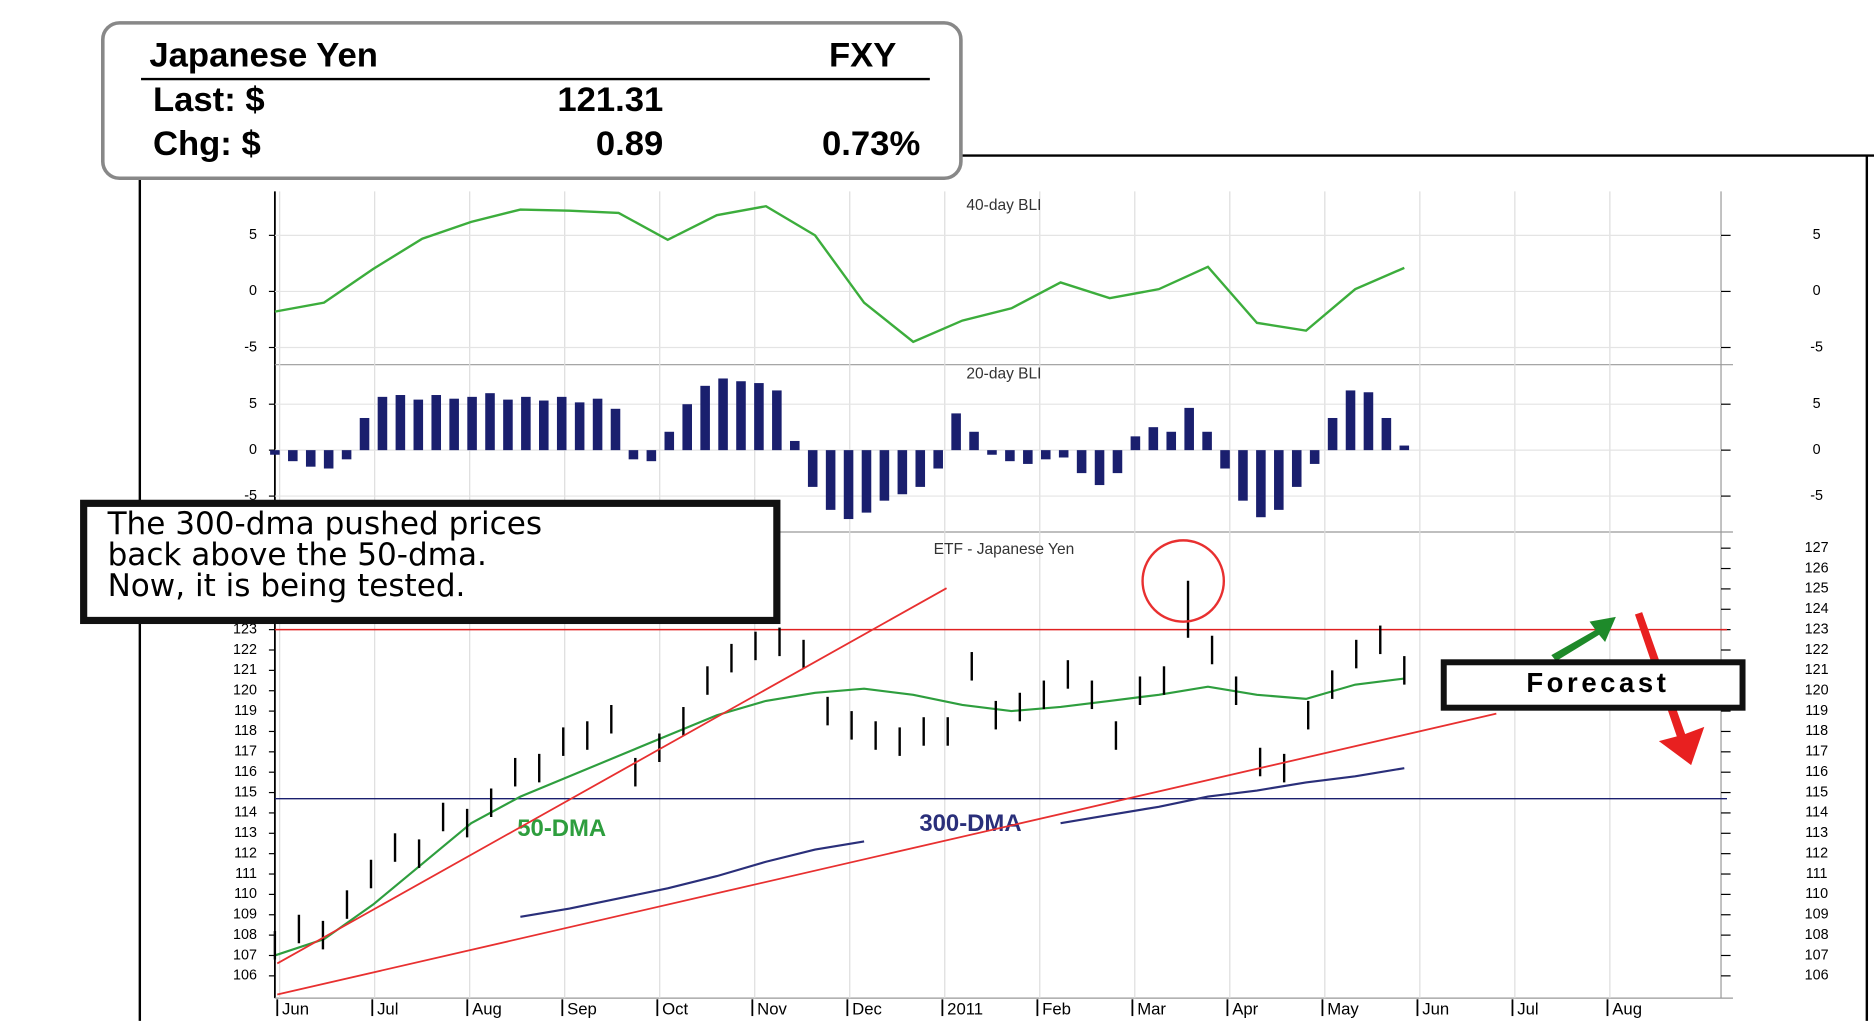 The image size is (1874, 1021). Describe the element at coordinates (1817, 589) in the screenshot. I see `y-tick-label-right: 125` at that location.